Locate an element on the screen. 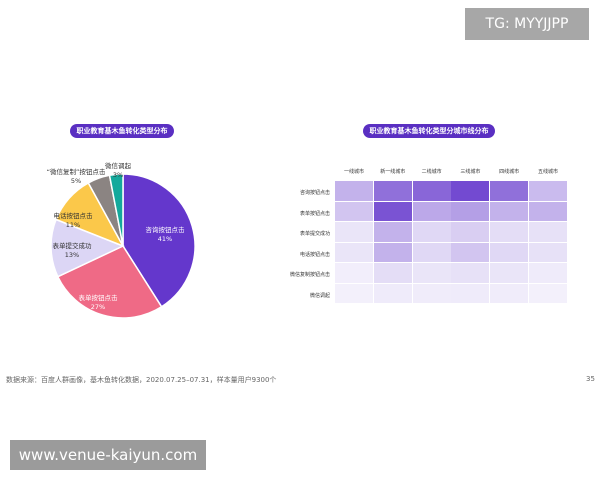  heatmap-column-label: 五线城市 is located at coordinates (547, 172).